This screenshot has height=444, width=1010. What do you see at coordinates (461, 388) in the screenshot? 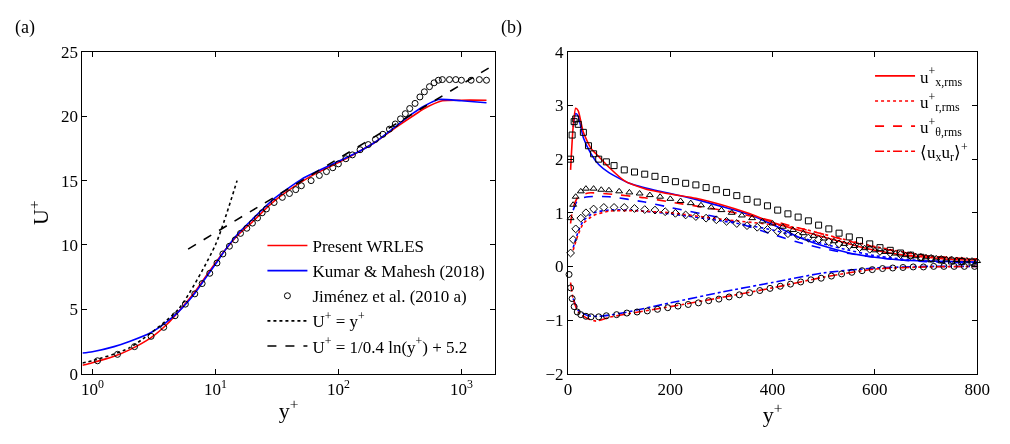
I see `x-tick-label: 10$^{3}$` at bounding box center [461, 388].